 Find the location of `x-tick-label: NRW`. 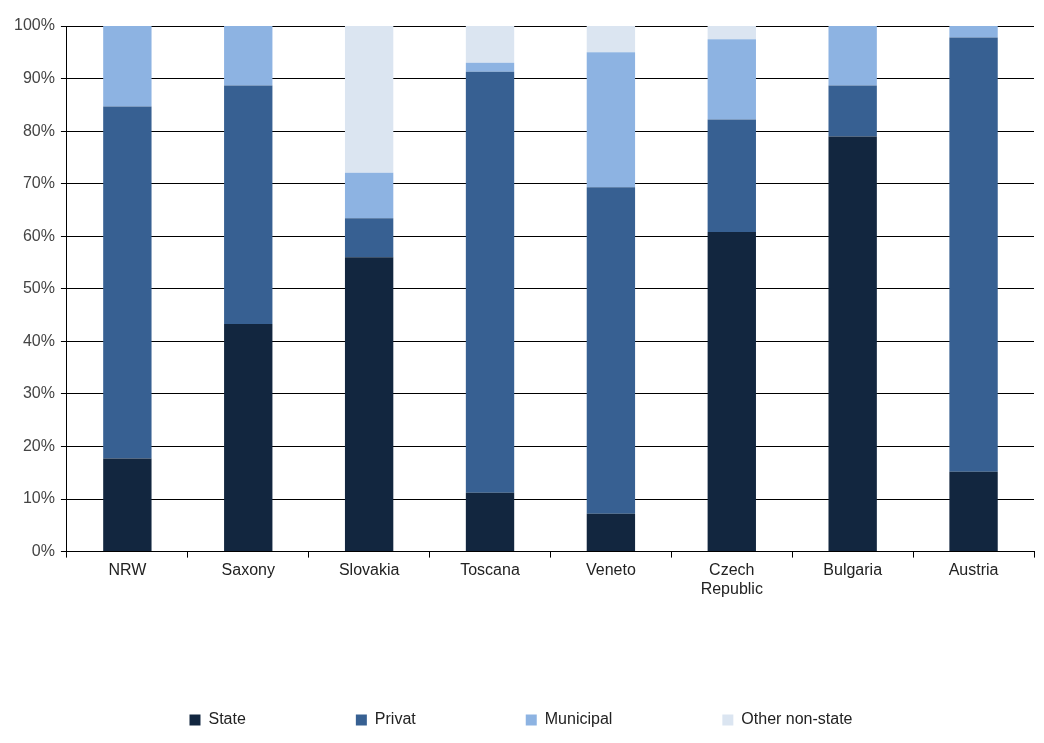

x-tick-label: NRW is located at coordinates (128, 569).